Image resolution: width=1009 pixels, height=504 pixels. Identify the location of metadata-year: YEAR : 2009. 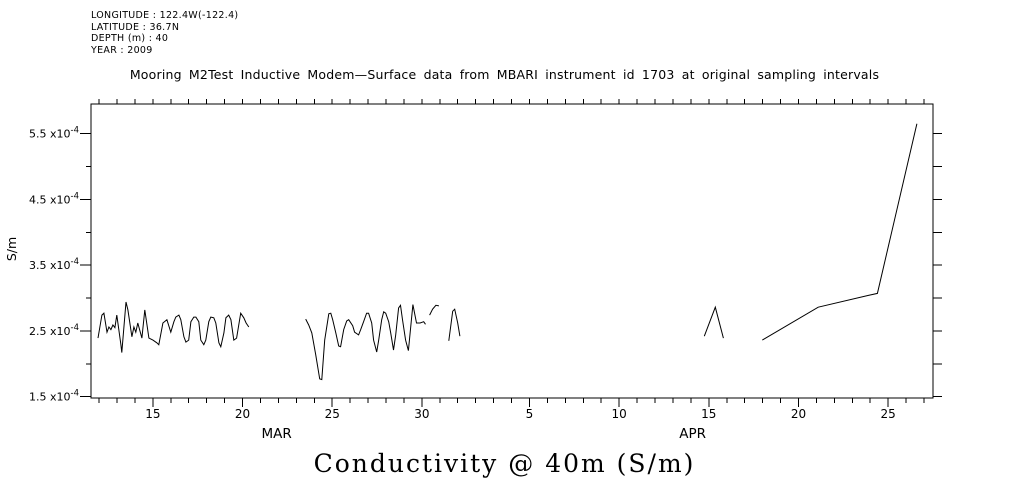
(122, 50).